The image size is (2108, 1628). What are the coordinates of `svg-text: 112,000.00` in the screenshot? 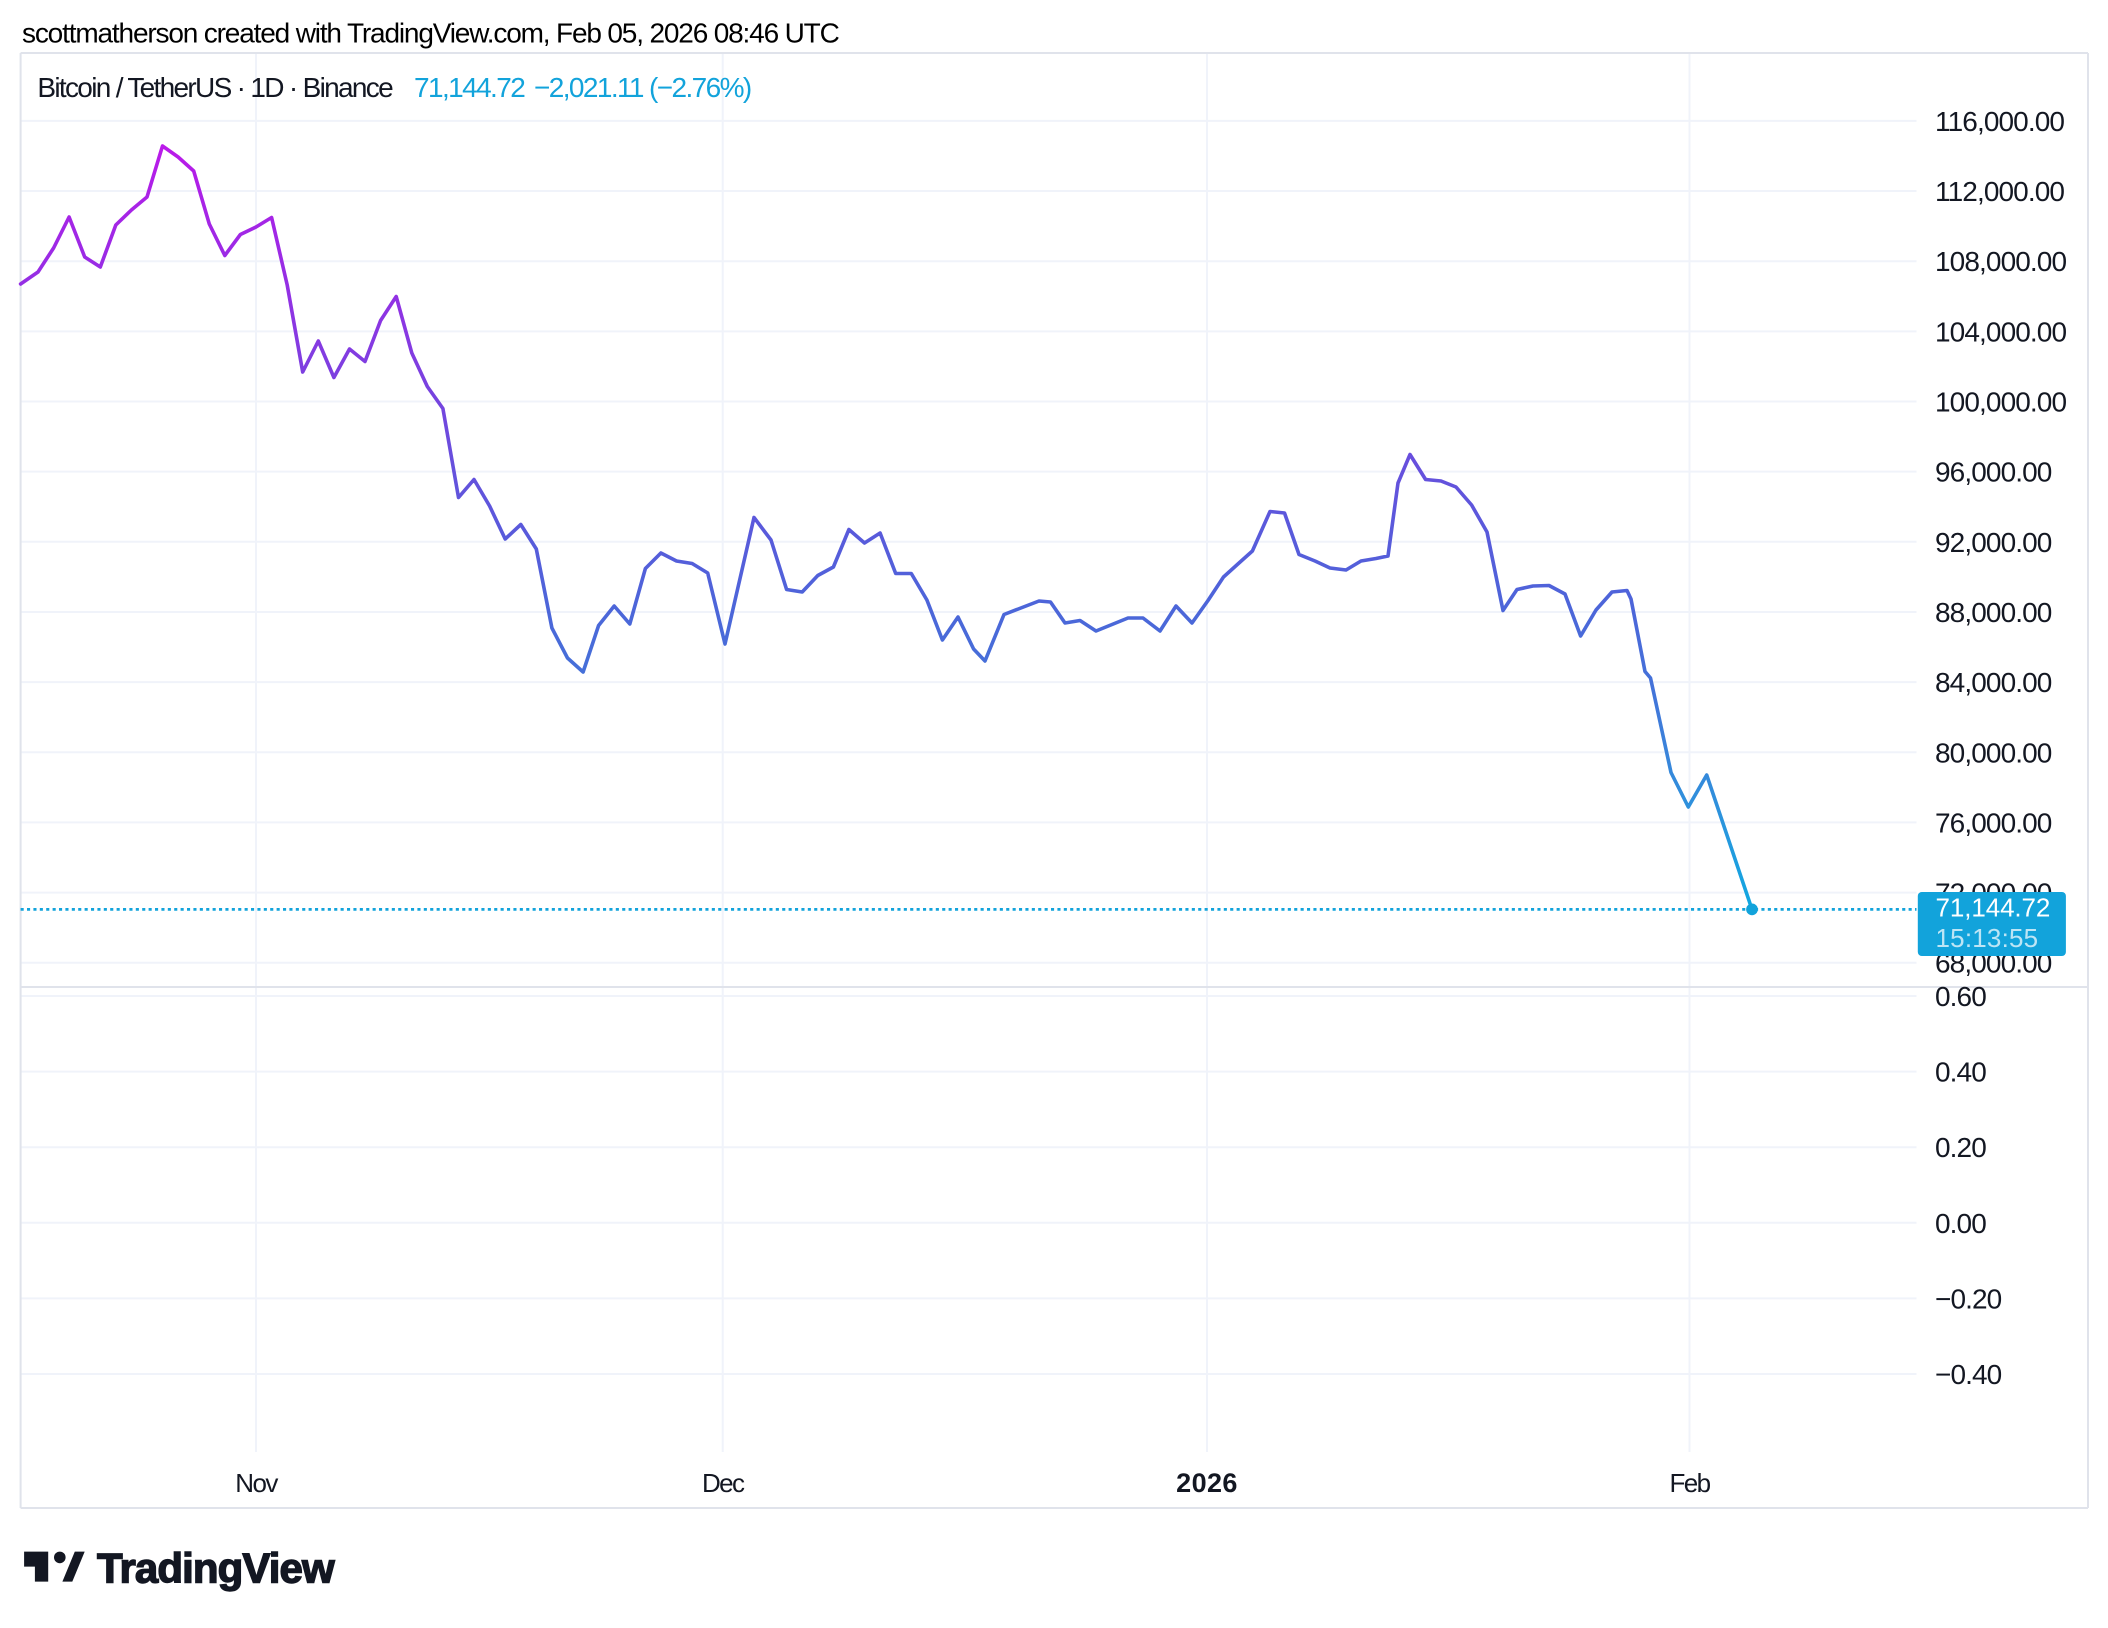 It's located at (1999, 191).